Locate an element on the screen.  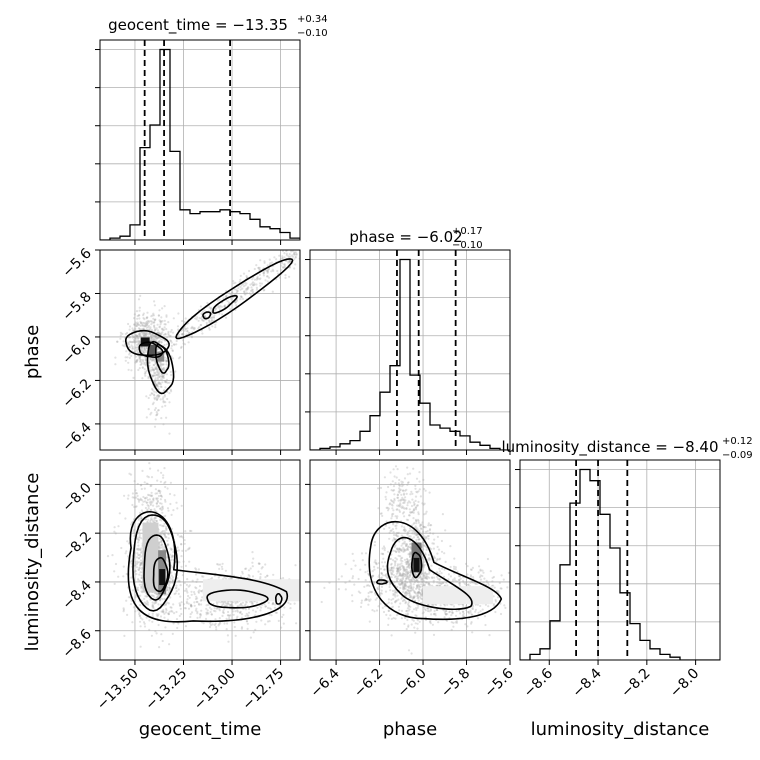
contour-line is located at coordinates (155, 563).